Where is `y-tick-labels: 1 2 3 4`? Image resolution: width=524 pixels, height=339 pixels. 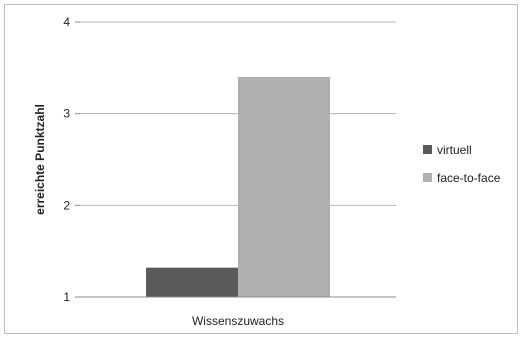
y-tick-labels: 1 2 3 4 is located at coordinates (66, 159).